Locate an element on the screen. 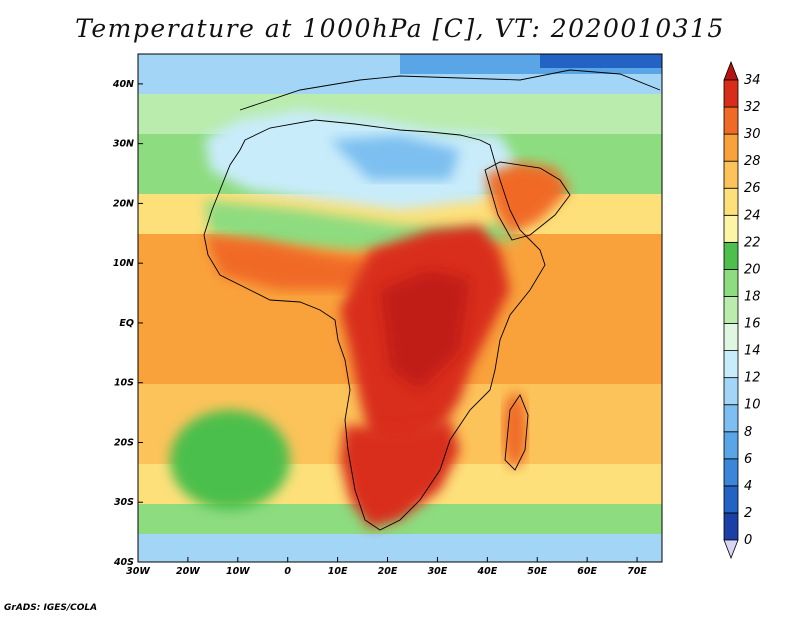 This screenshot has height=618, width=800. longitude-axis: 30W 20W 10W 0 10E 20E 30E 40E 50E 60E 70E is located at coordinates (386, 567).